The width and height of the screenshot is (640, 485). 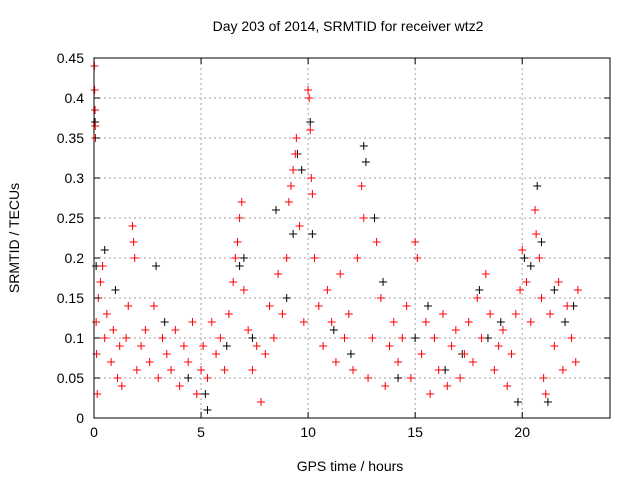 I want to click on y-tick-label: 0.4, so click(x=75, y=98).